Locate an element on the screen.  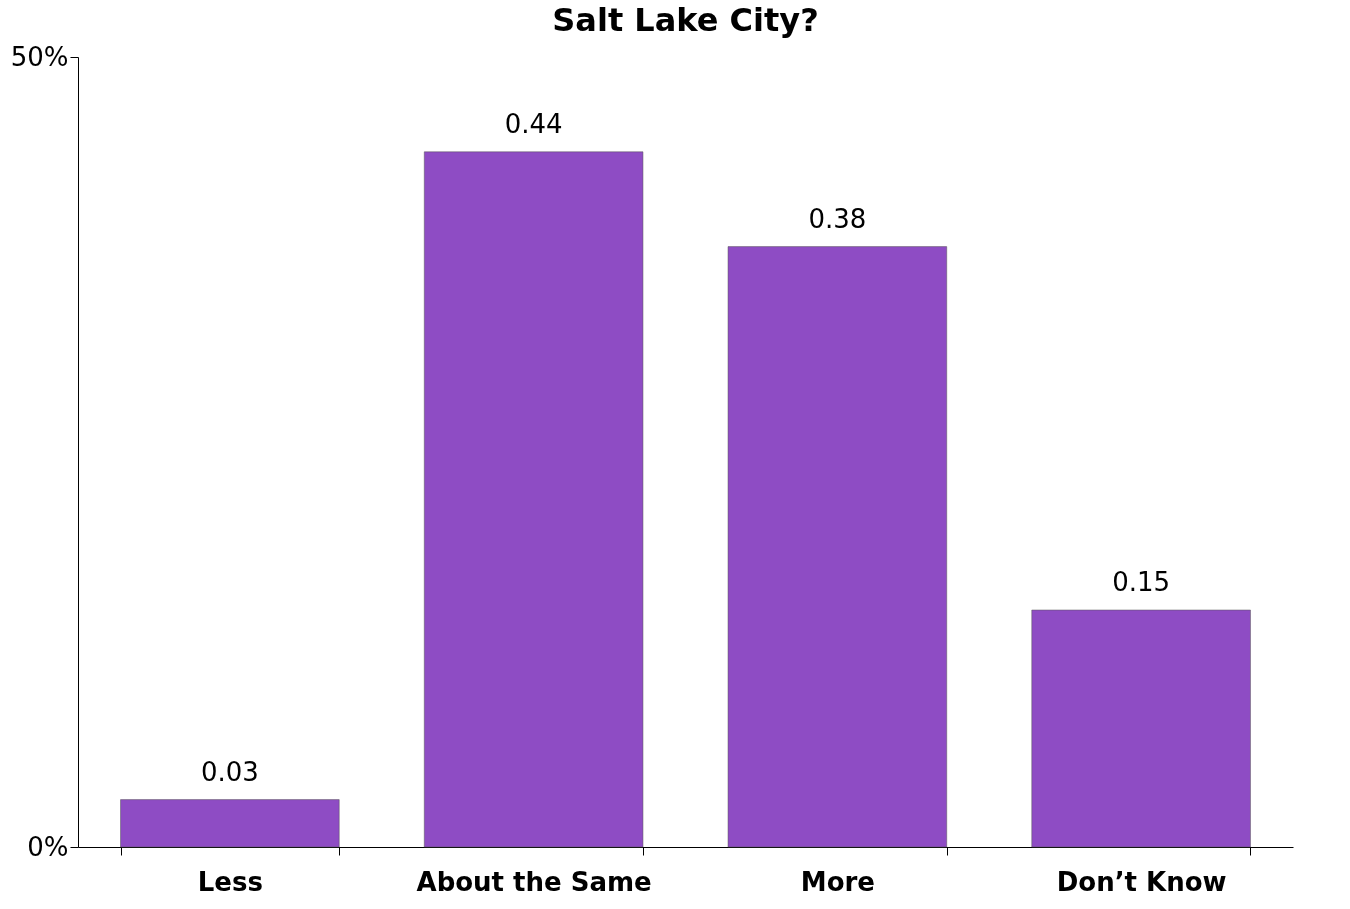
data-label: 0.44 is located at coordinates (533, 123).